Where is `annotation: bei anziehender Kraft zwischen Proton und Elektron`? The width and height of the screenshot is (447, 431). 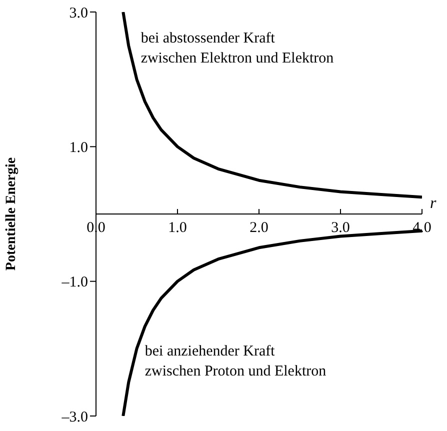
annotation: bei anziehender Kraft zwischen Proton und Elektron is located at coordinates (235, 361).